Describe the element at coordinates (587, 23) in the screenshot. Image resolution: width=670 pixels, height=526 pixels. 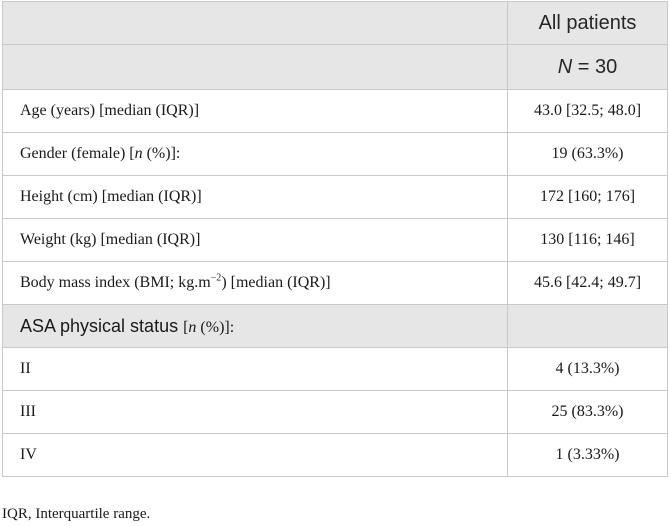
I see `header-group-label: All patients` at that location.